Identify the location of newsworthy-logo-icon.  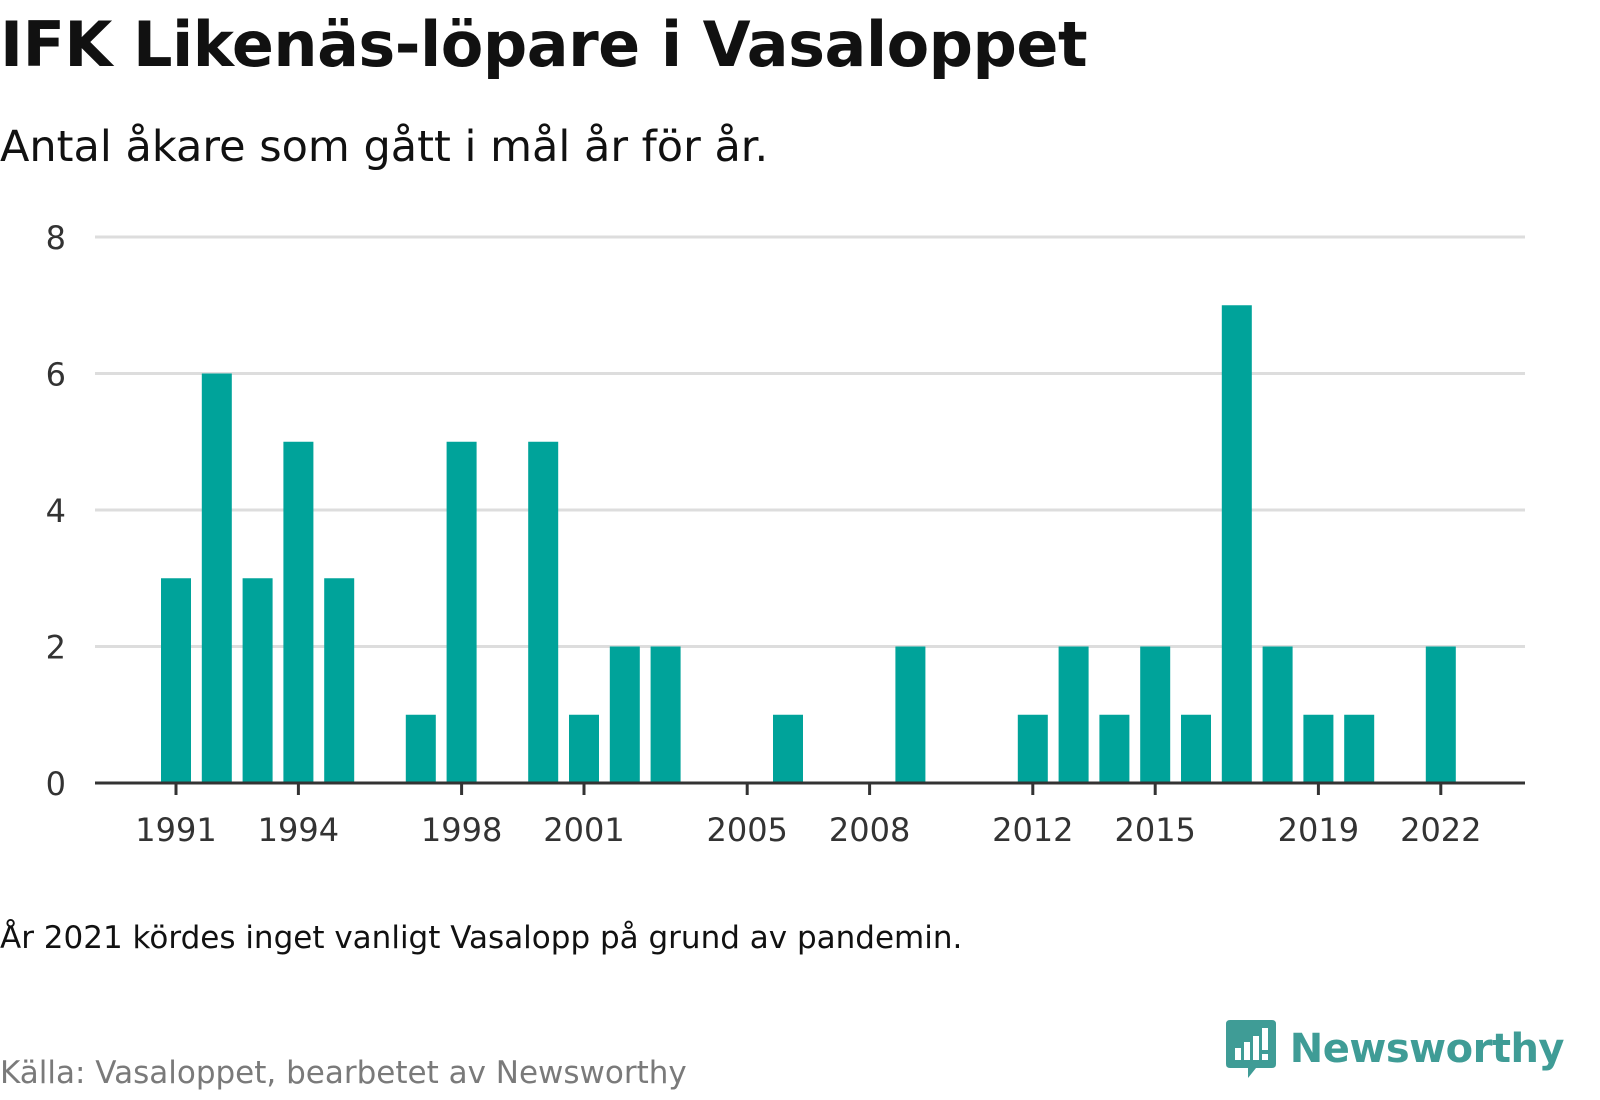
(1250, 1049).